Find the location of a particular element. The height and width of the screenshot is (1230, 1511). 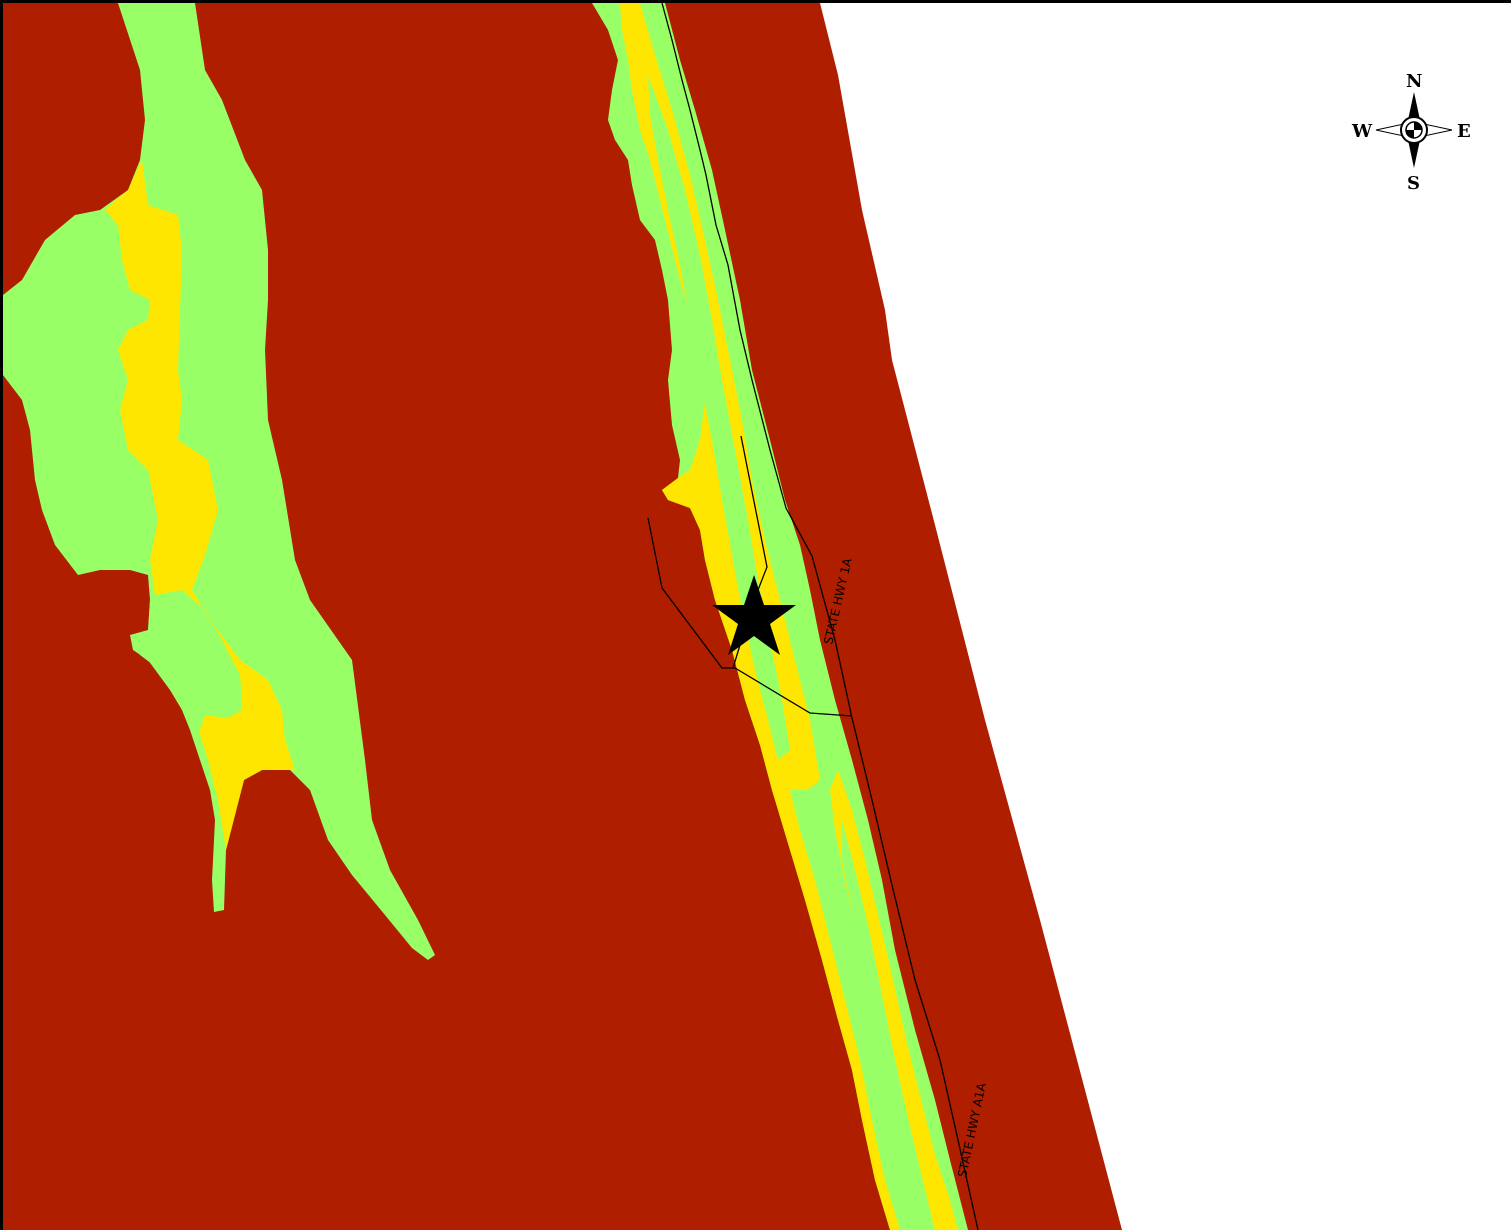

compass-east-label: E is located at coordinates (1464, 131).